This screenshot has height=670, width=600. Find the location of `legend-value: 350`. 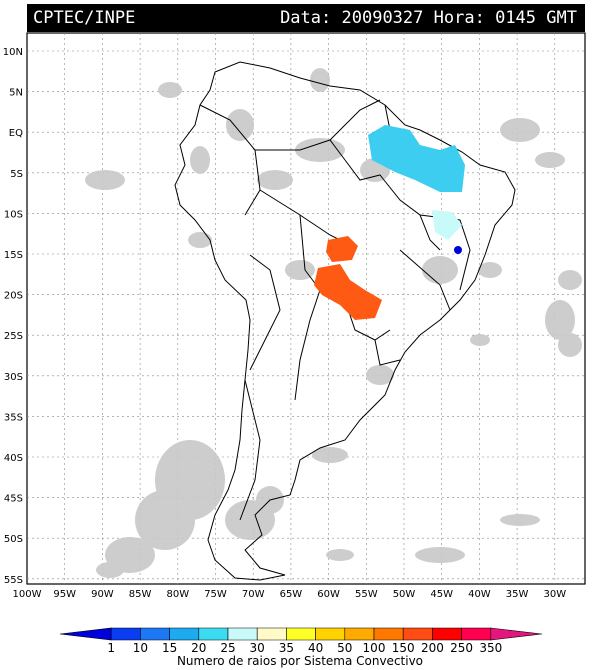

legend-value: 350 is located at coordinates (490, 648).